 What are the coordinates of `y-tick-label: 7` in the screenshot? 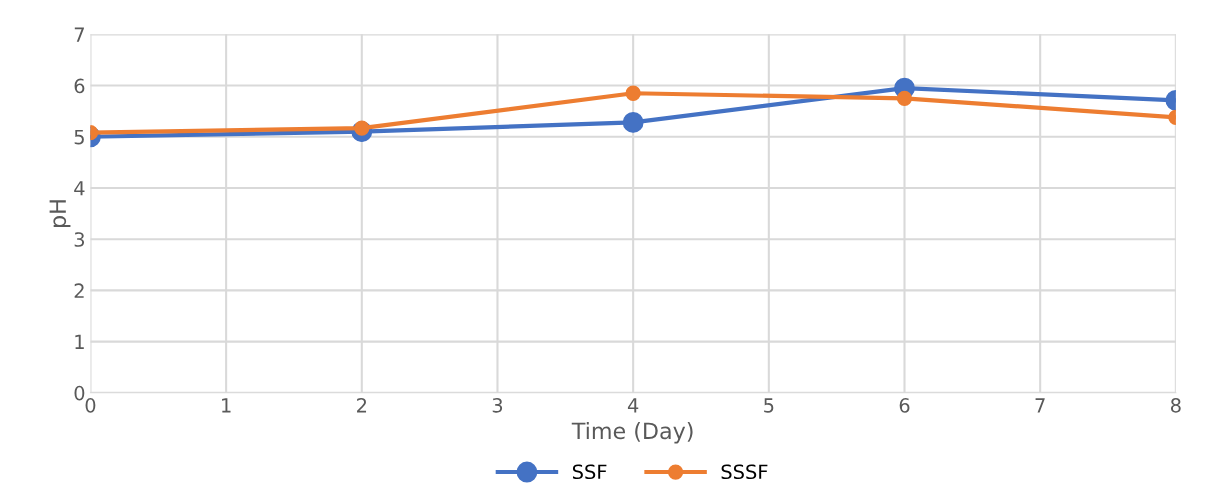 It's located at (79, 34).